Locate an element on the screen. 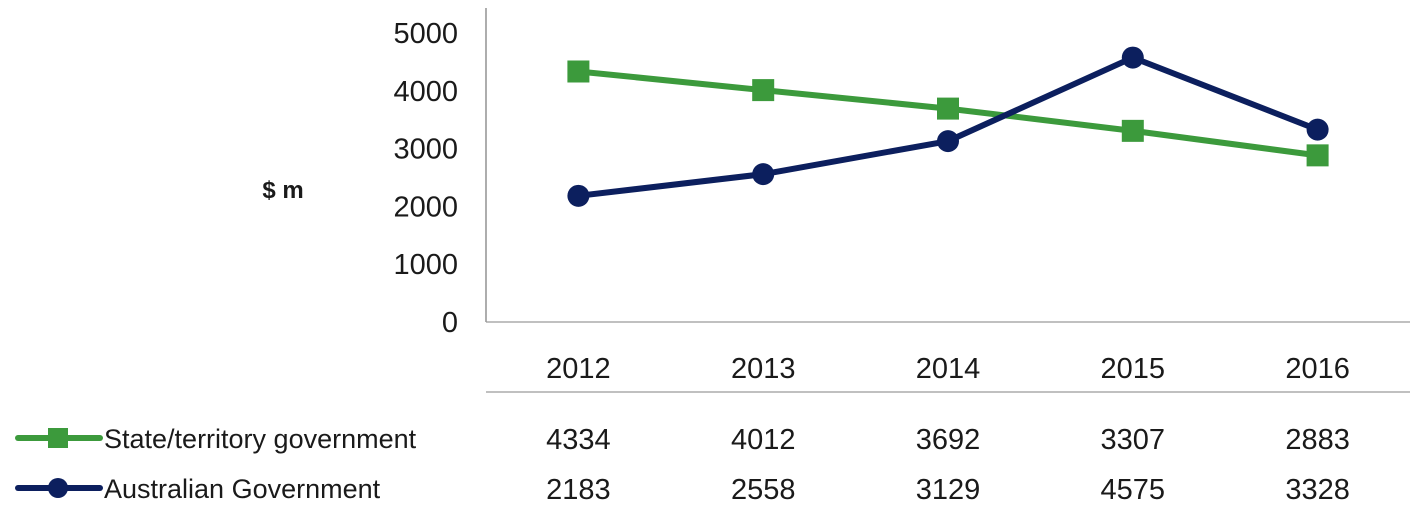 Image resolution: width=1414 pixels, height=505 pixels. data-table-value: 3692 is located at coordinates (948, 440).